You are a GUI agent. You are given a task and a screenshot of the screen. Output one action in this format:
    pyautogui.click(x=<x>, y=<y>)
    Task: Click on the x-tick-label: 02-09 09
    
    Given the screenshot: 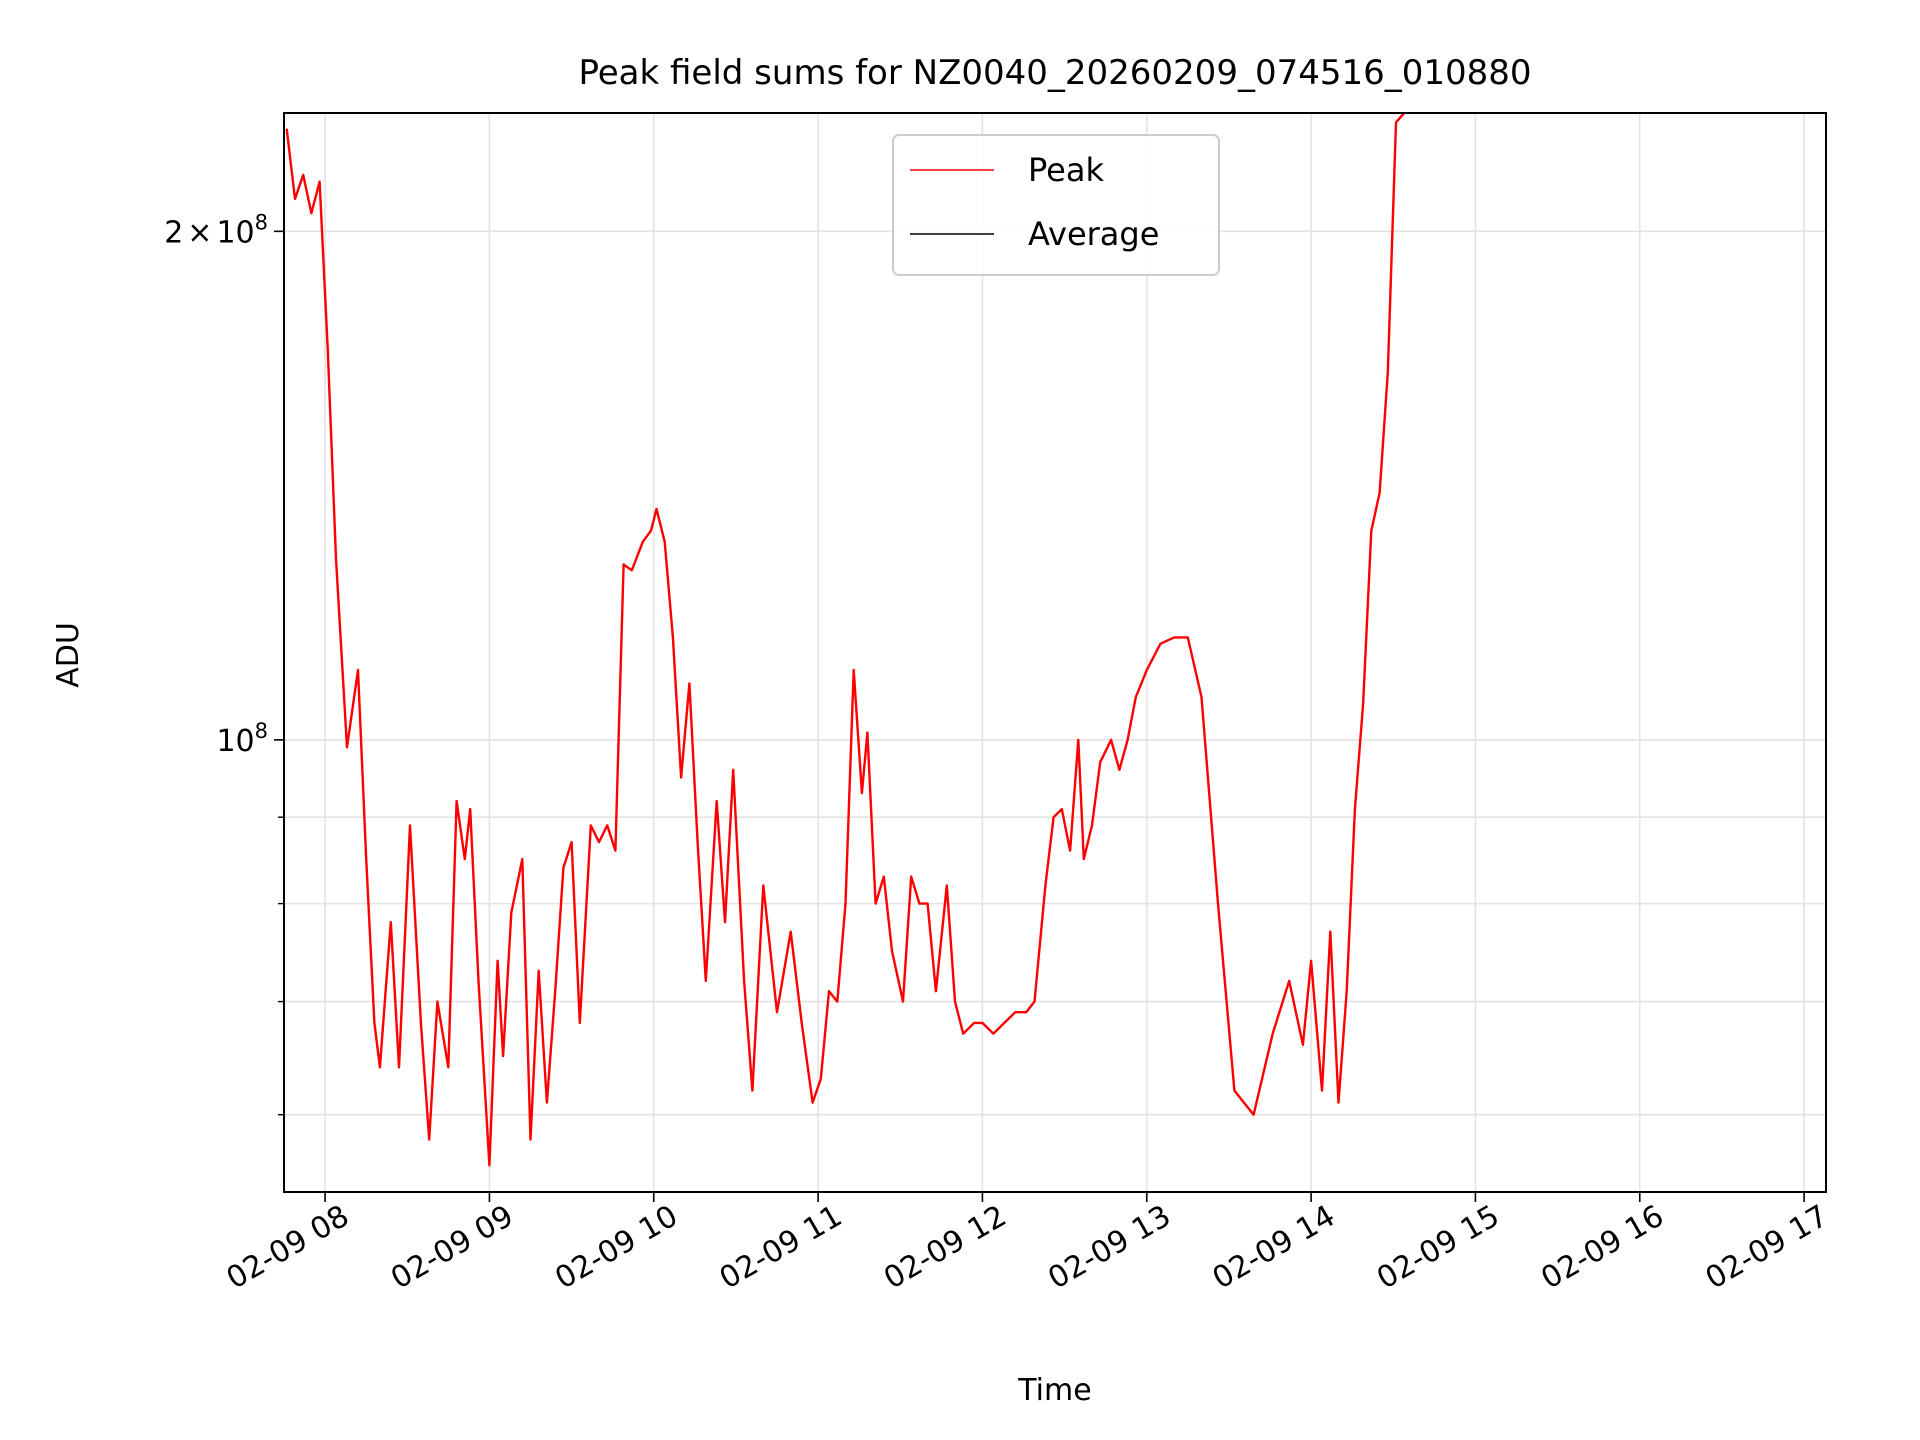 What is the action you would take?
    pyautogui.click(x=452, y=1248)
    